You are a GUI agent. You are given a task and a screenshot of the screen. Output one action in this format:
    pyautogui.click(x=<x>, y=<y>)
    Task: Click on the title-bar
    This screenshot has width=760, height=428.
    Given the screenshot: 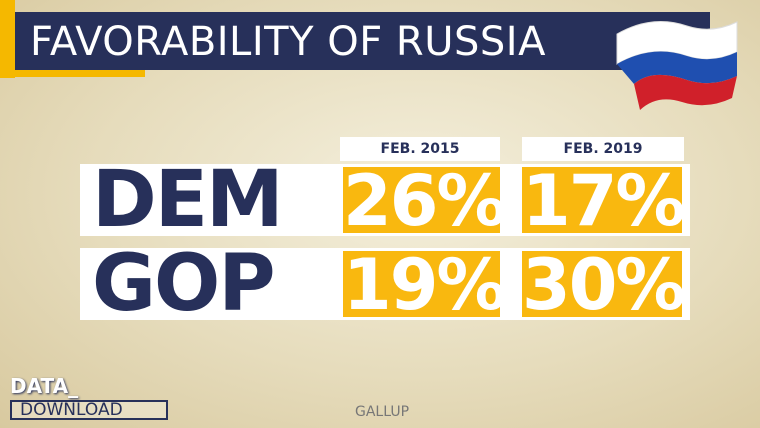 What is the action you would take?
    pyautogui.click(x=362, y=41)
    